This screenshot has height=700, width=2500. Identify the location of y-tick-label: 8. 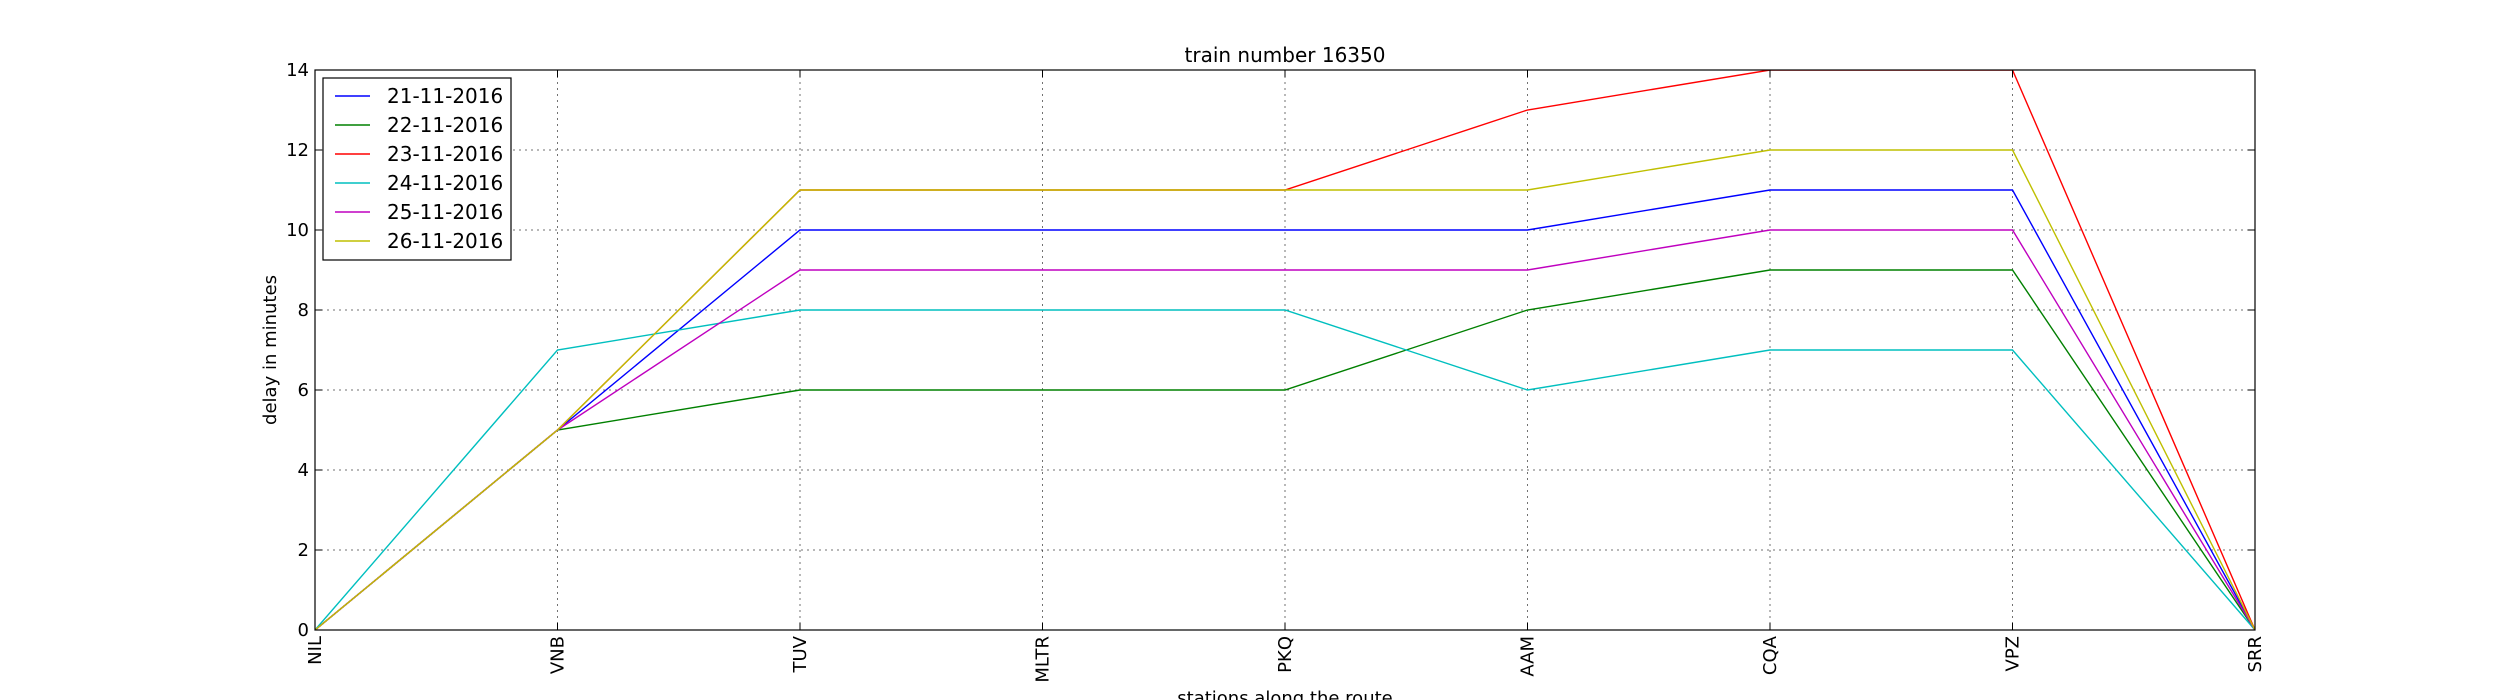
(303, 310).